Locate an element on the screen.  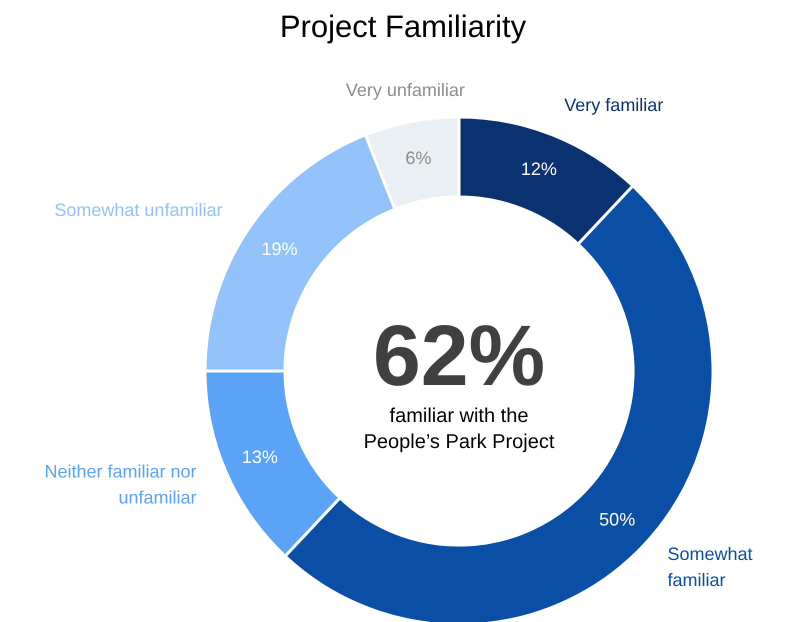
data-label: 19% is located at coordinates (280, 249).